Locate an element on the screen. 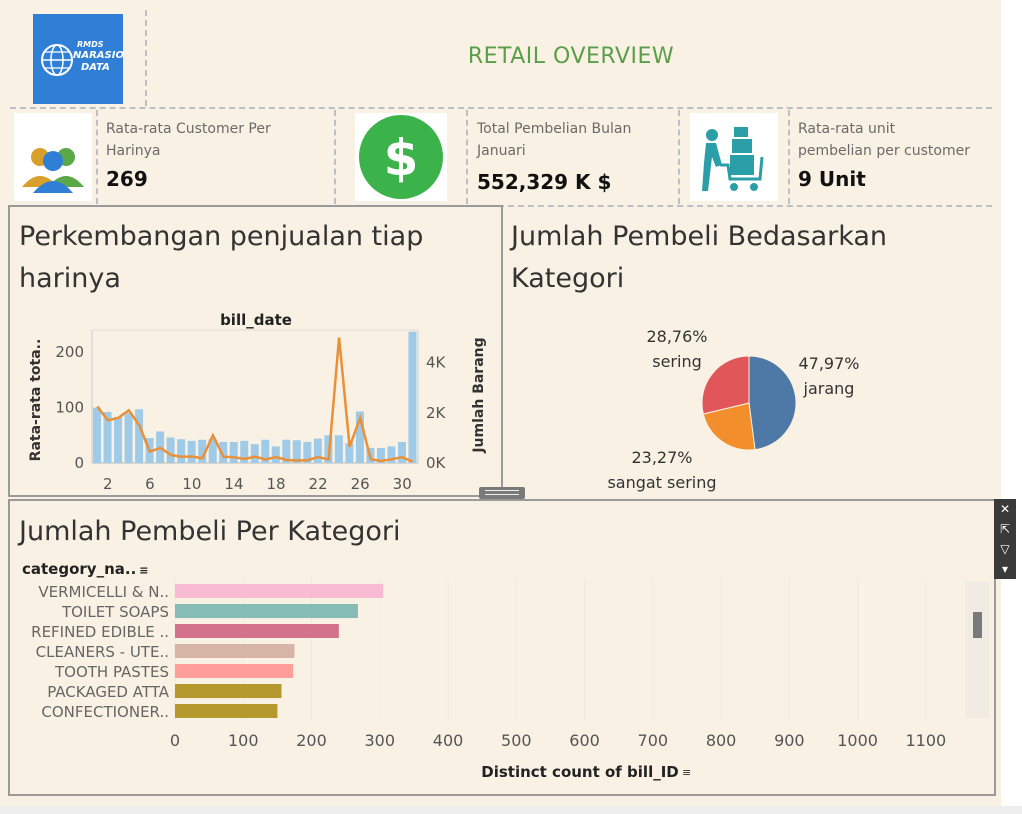 This screenshot has width=1022, height=814. x-axis-label: Distinct count of bill_ID is located at coordinates (580, 772).